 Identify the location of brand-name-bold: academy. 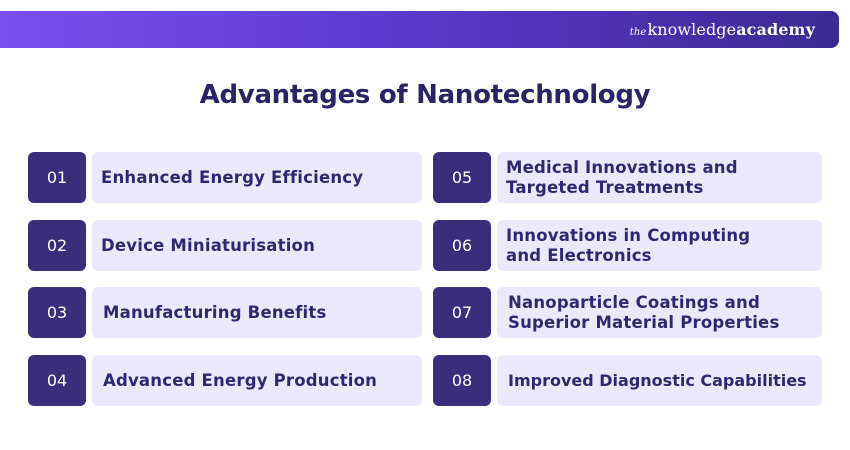
(775, 29).